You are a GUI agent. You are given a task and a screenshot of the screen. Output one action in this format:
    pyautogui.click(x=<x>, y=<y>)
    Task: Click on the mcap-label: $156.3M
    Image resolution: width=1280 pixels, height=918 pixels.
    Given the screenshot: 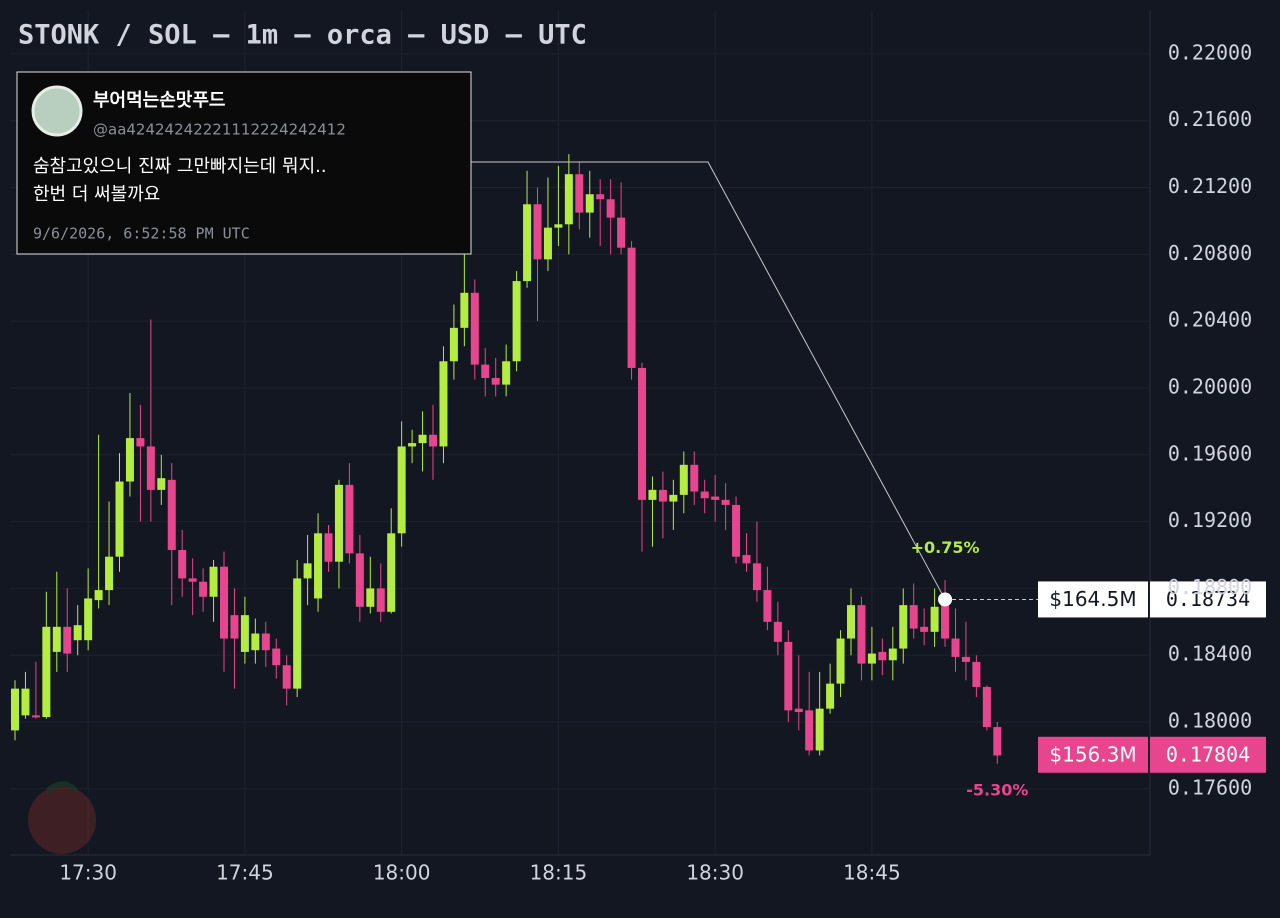 What is the action you would take?
    pyautogui.click(x=1092, y=754)
    